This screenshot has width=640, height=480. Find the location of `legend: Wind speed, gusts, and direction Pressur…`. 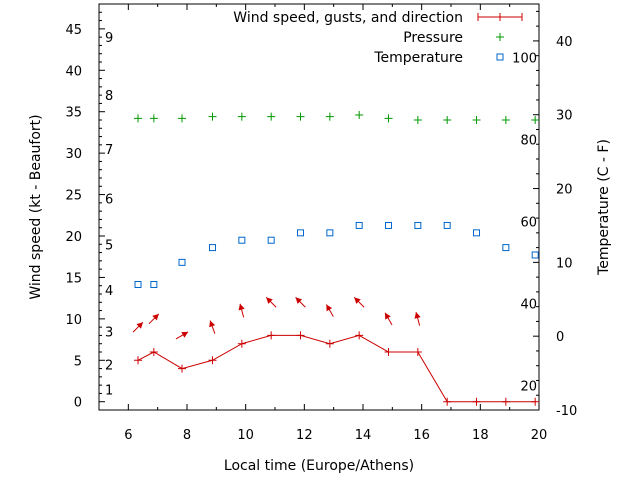

legend: Wind speed, gusts, and direction Pressur… is located at coordinates (378, 38).